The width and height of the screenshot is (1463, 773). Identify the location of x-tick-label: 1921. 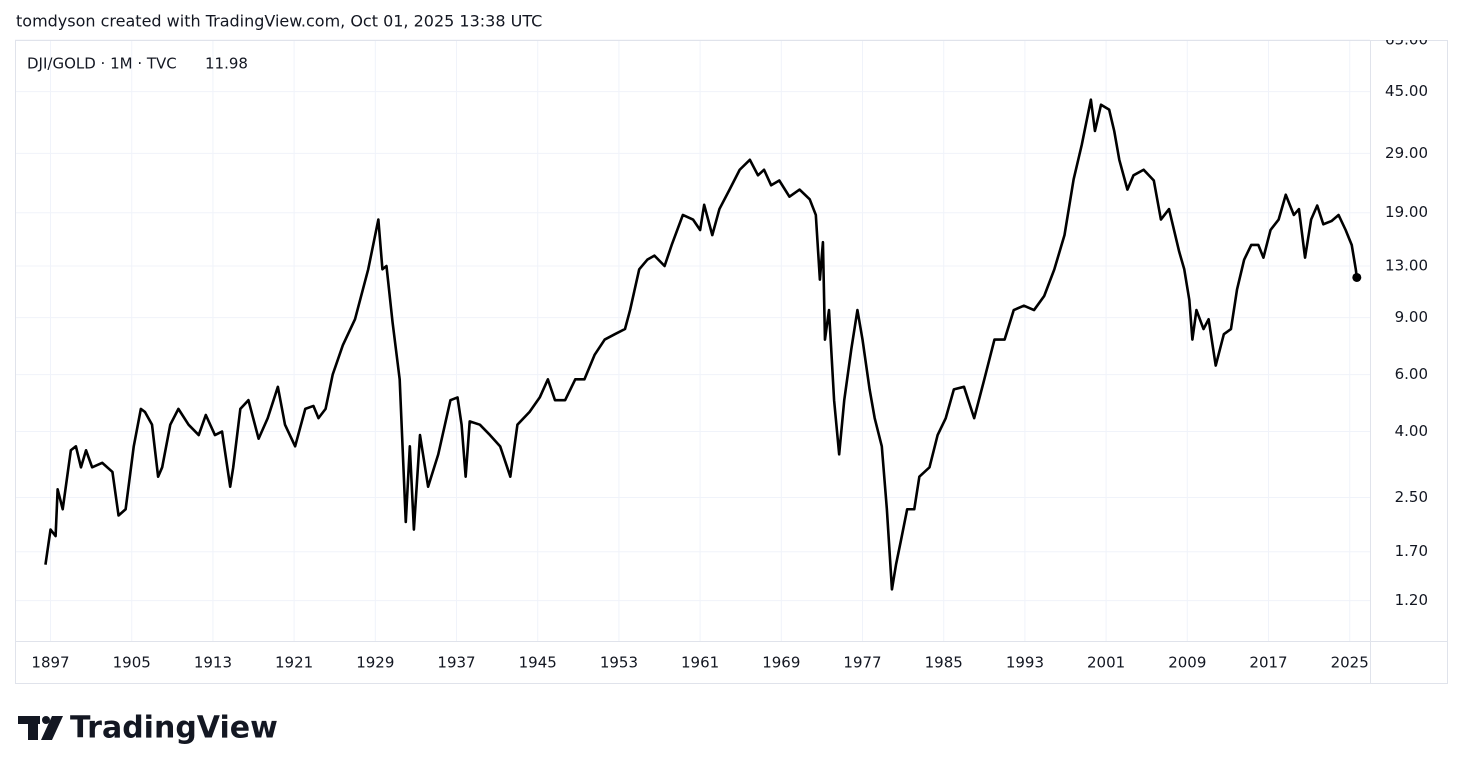
(294, 663).